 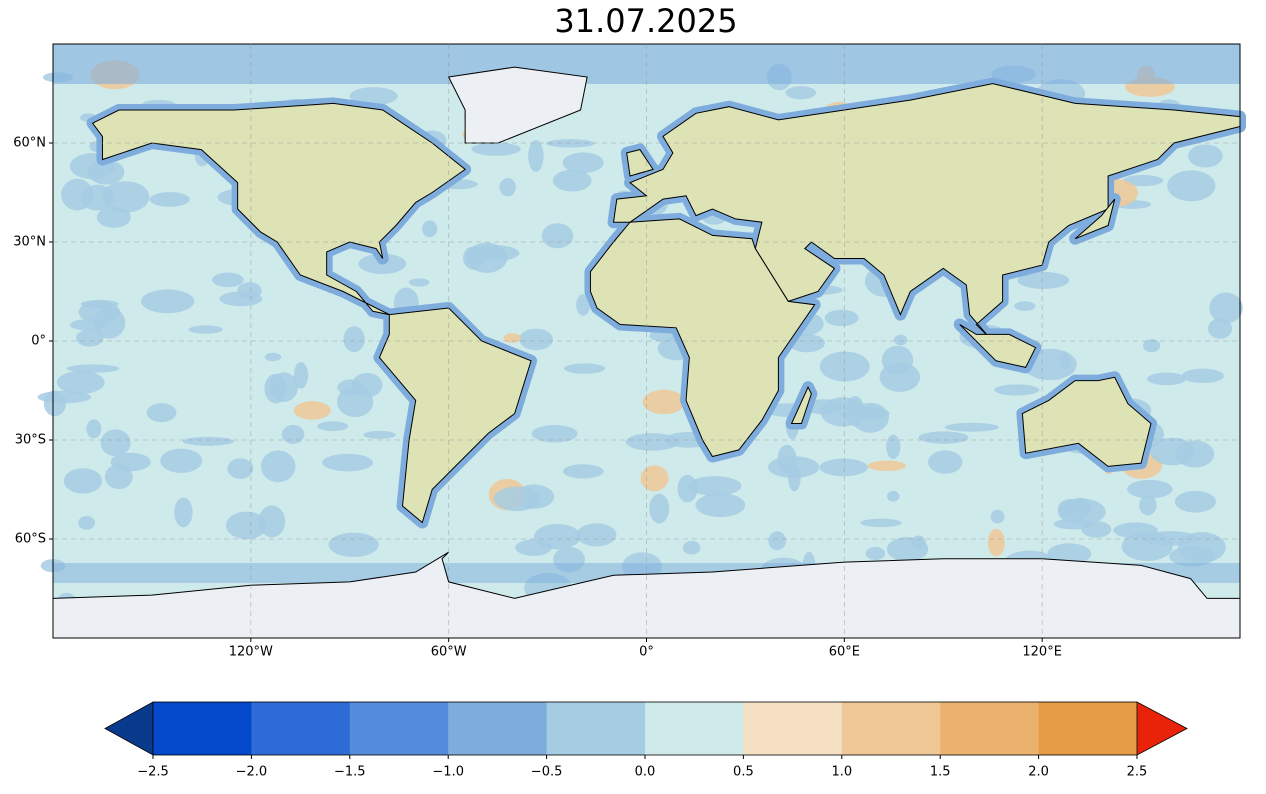 I want to click on colorbar: −2.5 −2.0 −1.5 −1.0 −0.5 0.0 0.5 1.0 1.5 2.0 2.5, so click(x=646, y=740).